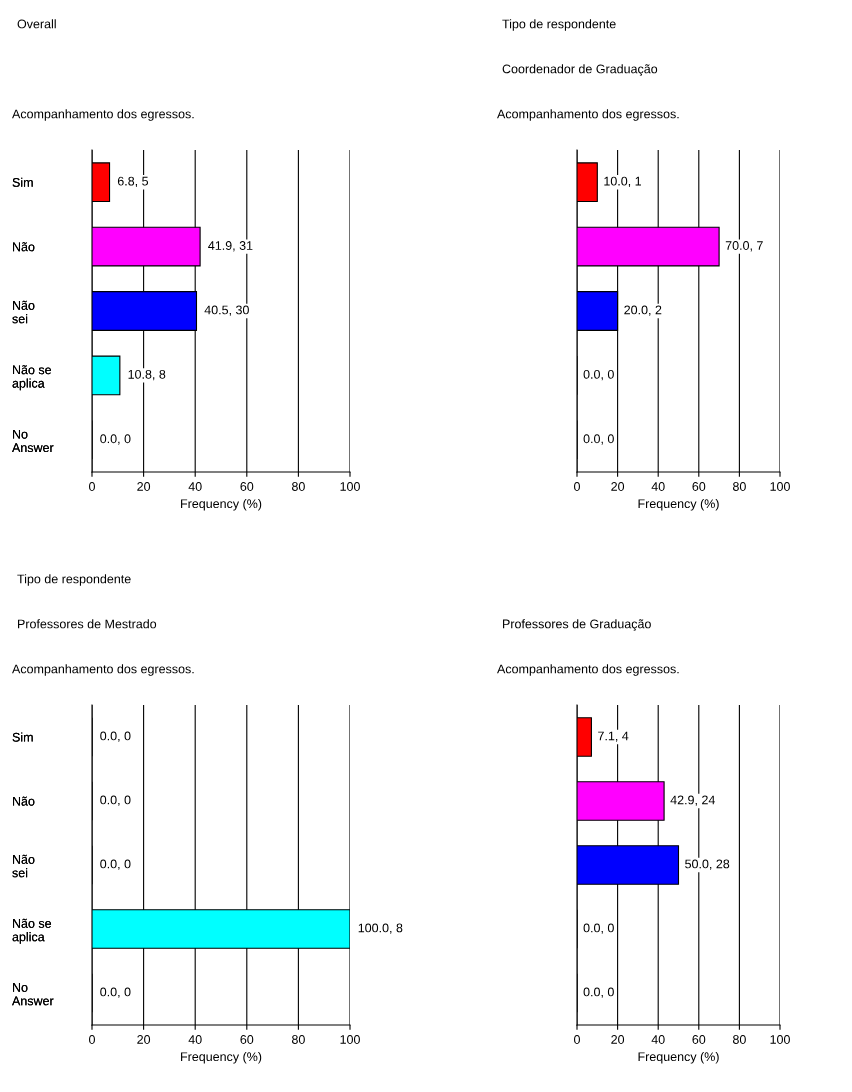 The height and width of the screenshot is (1092, 852). Describe the element at coordinates (692, 800) in the screenshot. I see `data-label: 42.9, 24` at that location.